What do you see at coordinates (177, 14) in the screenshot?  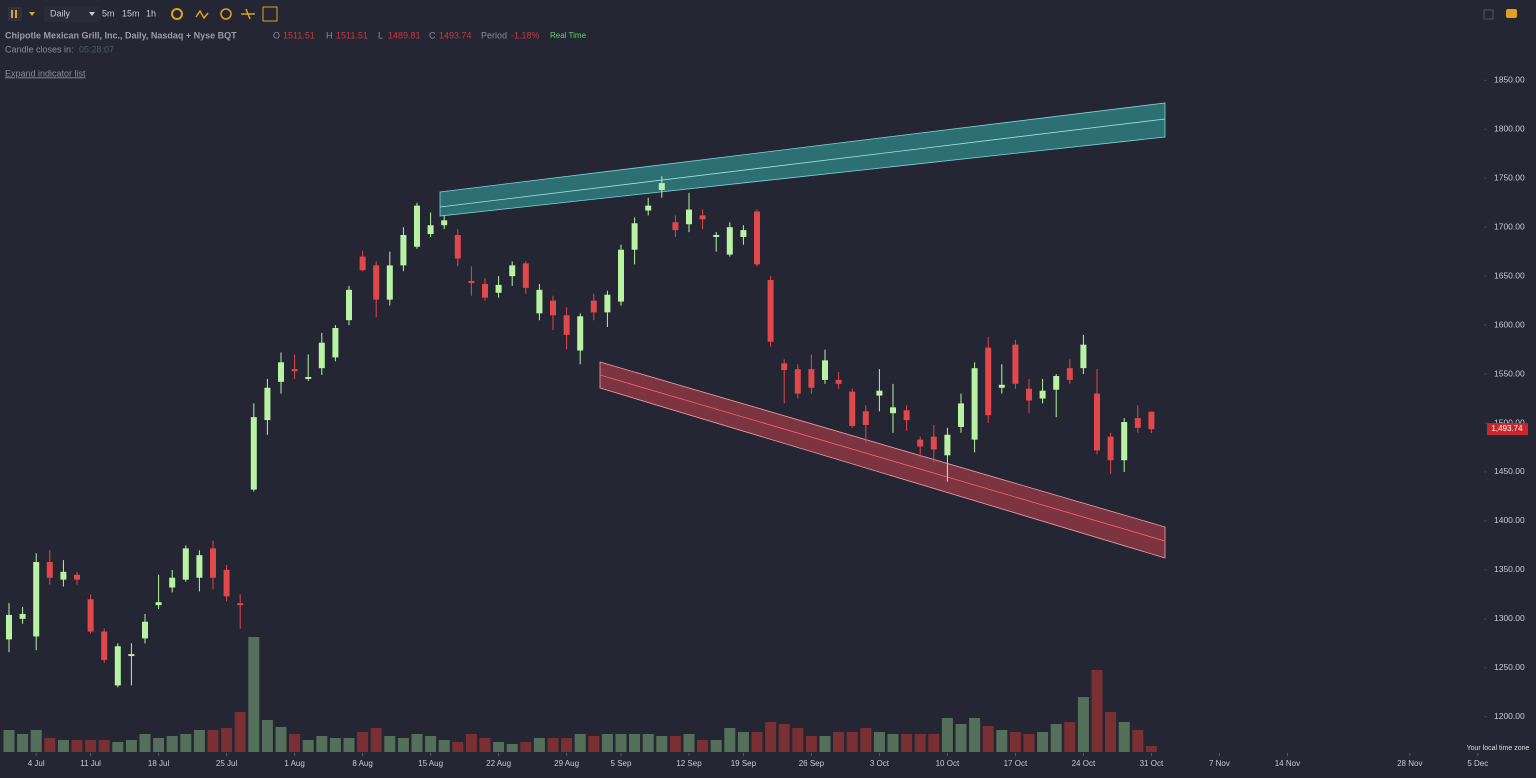 I see `settings-button` at bounding box center [177, 14].